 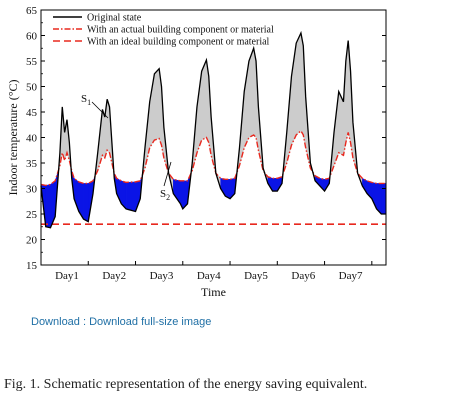 What do you see at coordinates (32, 241) in the screenshot?
I see `y-tick-label: 20` at bounding box center [32, 241].